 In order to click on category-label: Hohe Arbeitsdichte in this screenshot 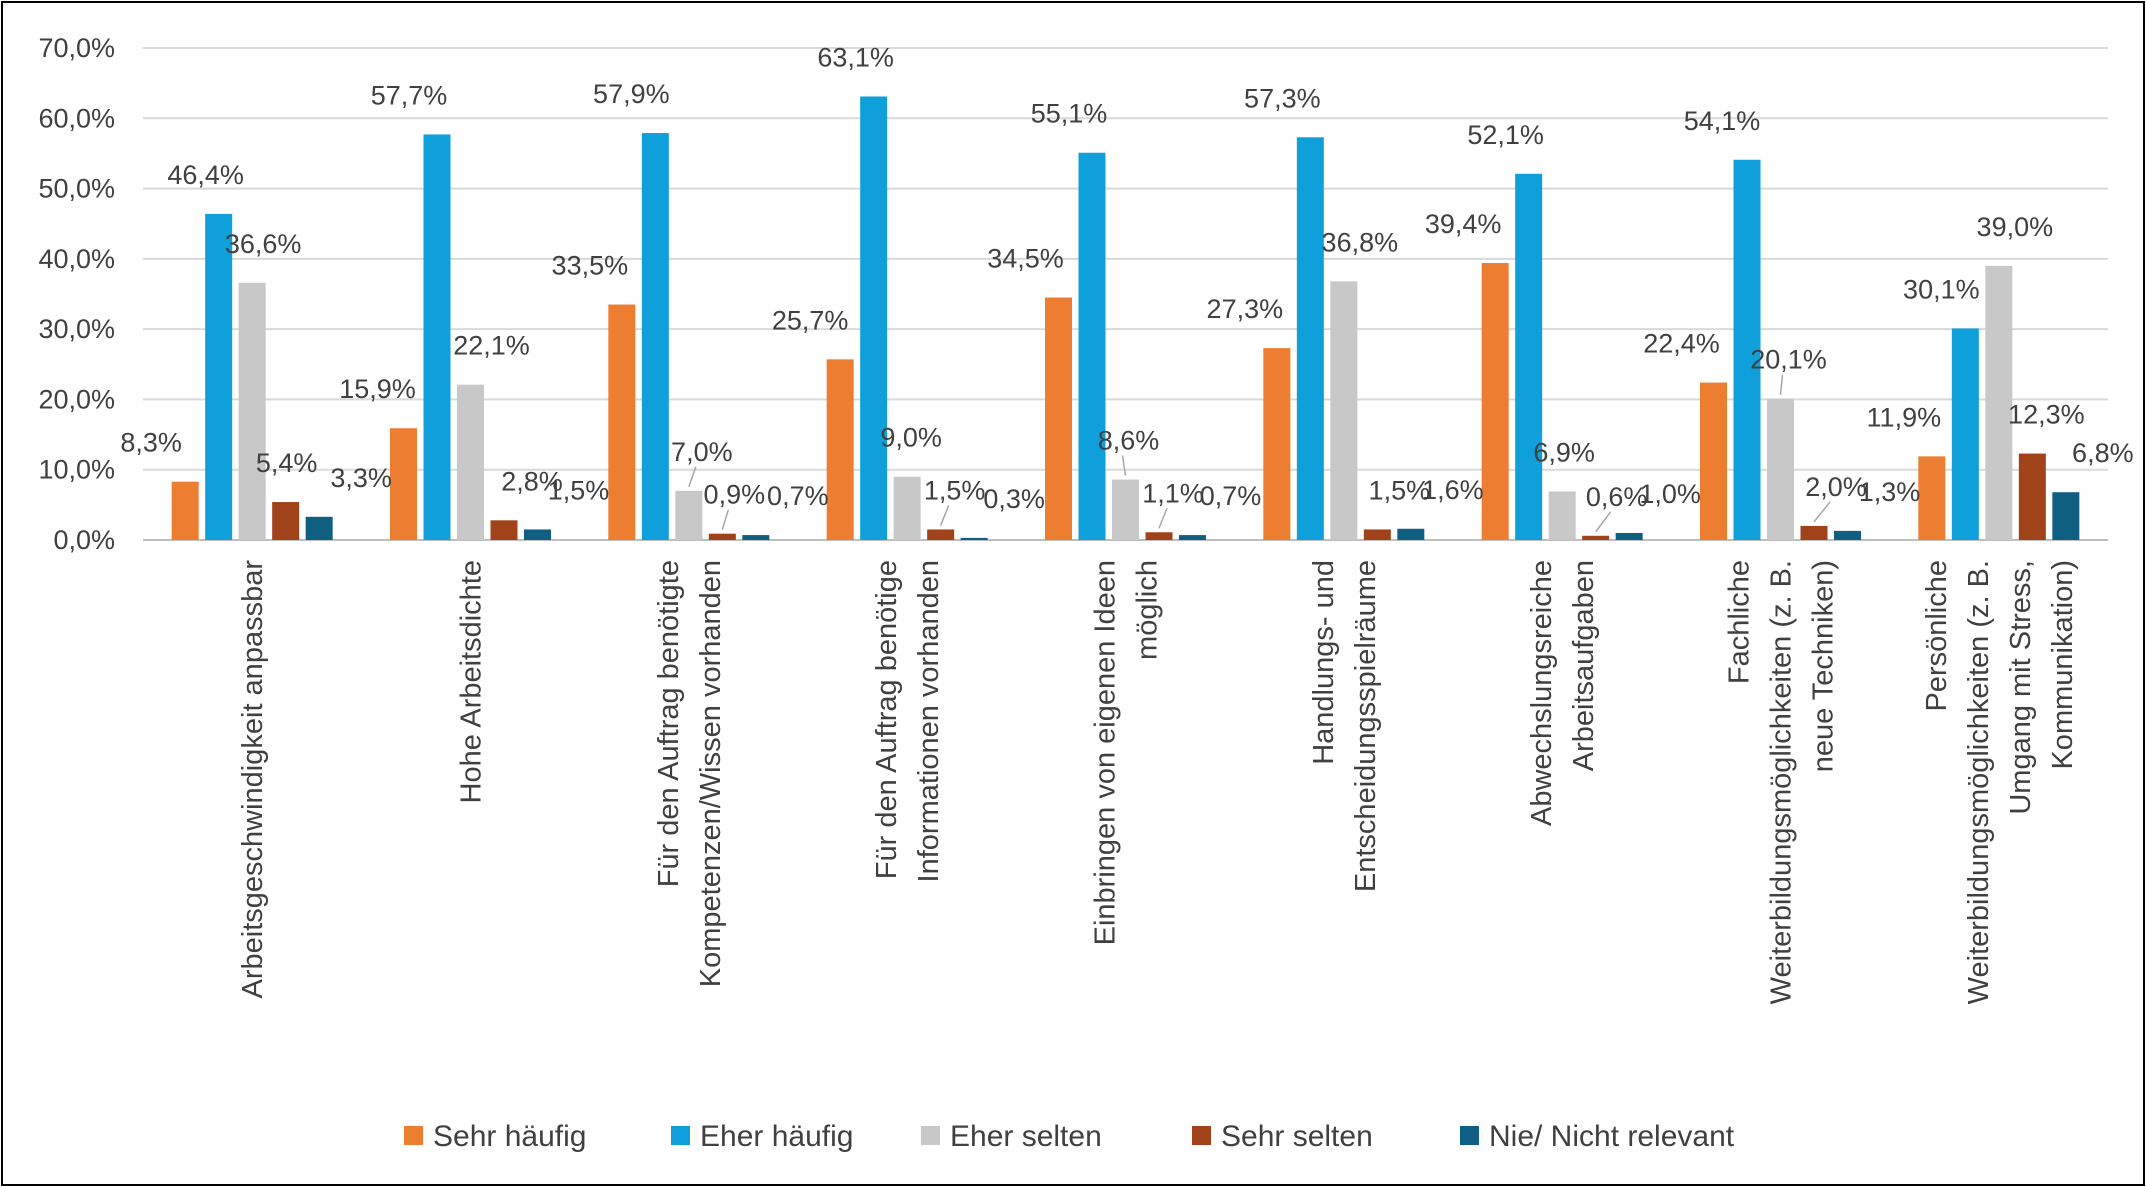, I will do `click(472, 681)`.